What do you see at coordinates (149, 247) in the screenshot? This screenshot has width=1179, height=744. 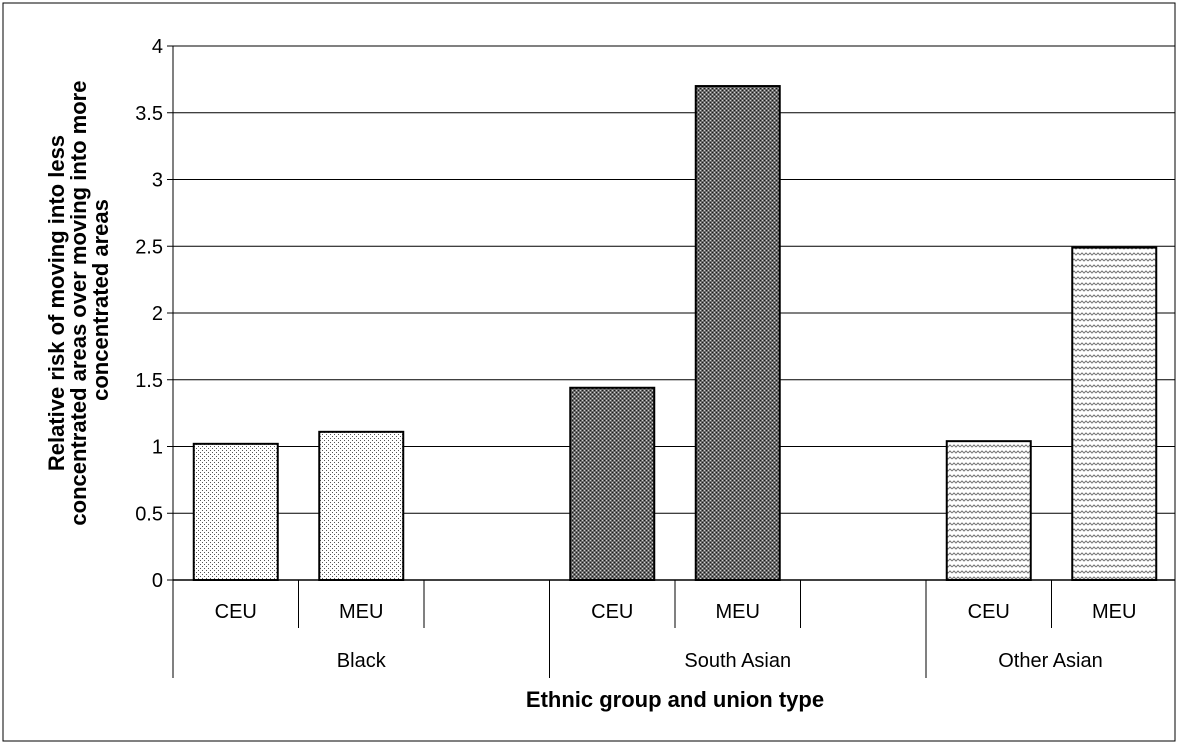 I see `y-tick-label: 2.5` at bounding box center [149, 247].